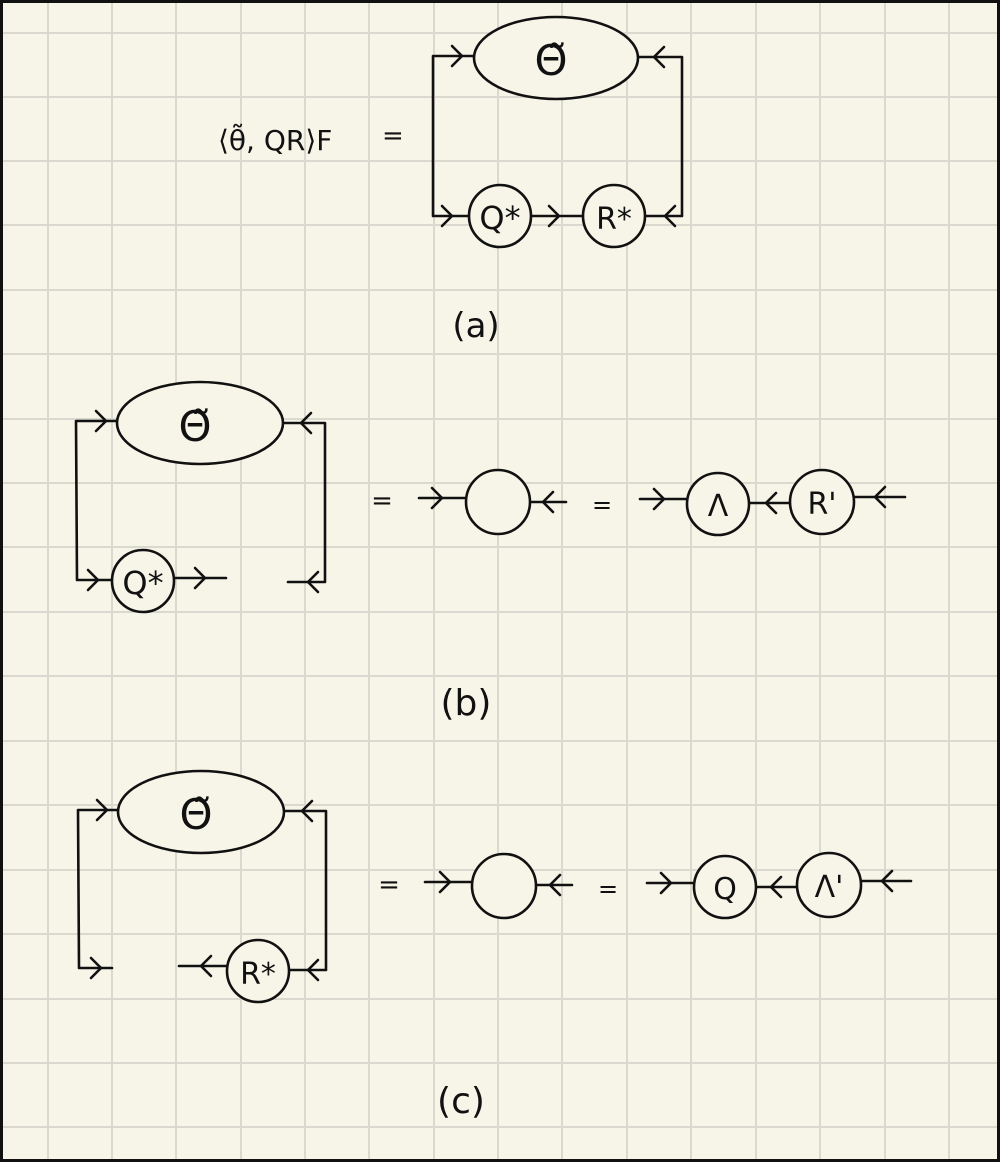  Describe the element at coordinates (550, 60) in the screenshot. I see `panel-a-theta-label: Θ̃` at that location.